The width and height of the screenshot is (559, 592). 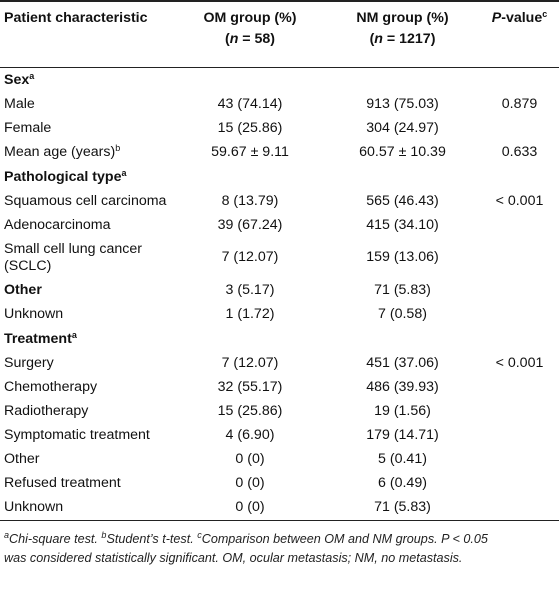 What do you see at coordinates (87, 34) in the screenshot?
I see `header-patient-characteristic: Patient characteristic` at bounding box center [87, 34].